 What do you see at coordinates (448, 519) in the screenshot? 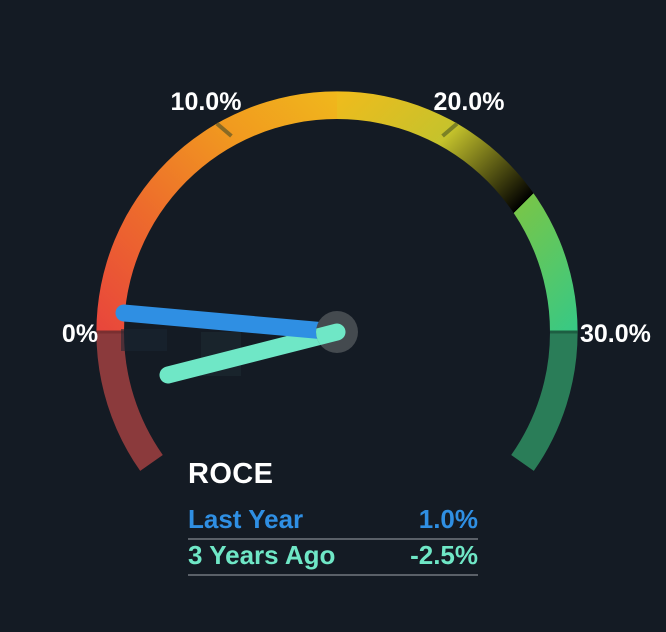
I see `legend-value-last-year: 1.0%` at bounding box center [448, 519].